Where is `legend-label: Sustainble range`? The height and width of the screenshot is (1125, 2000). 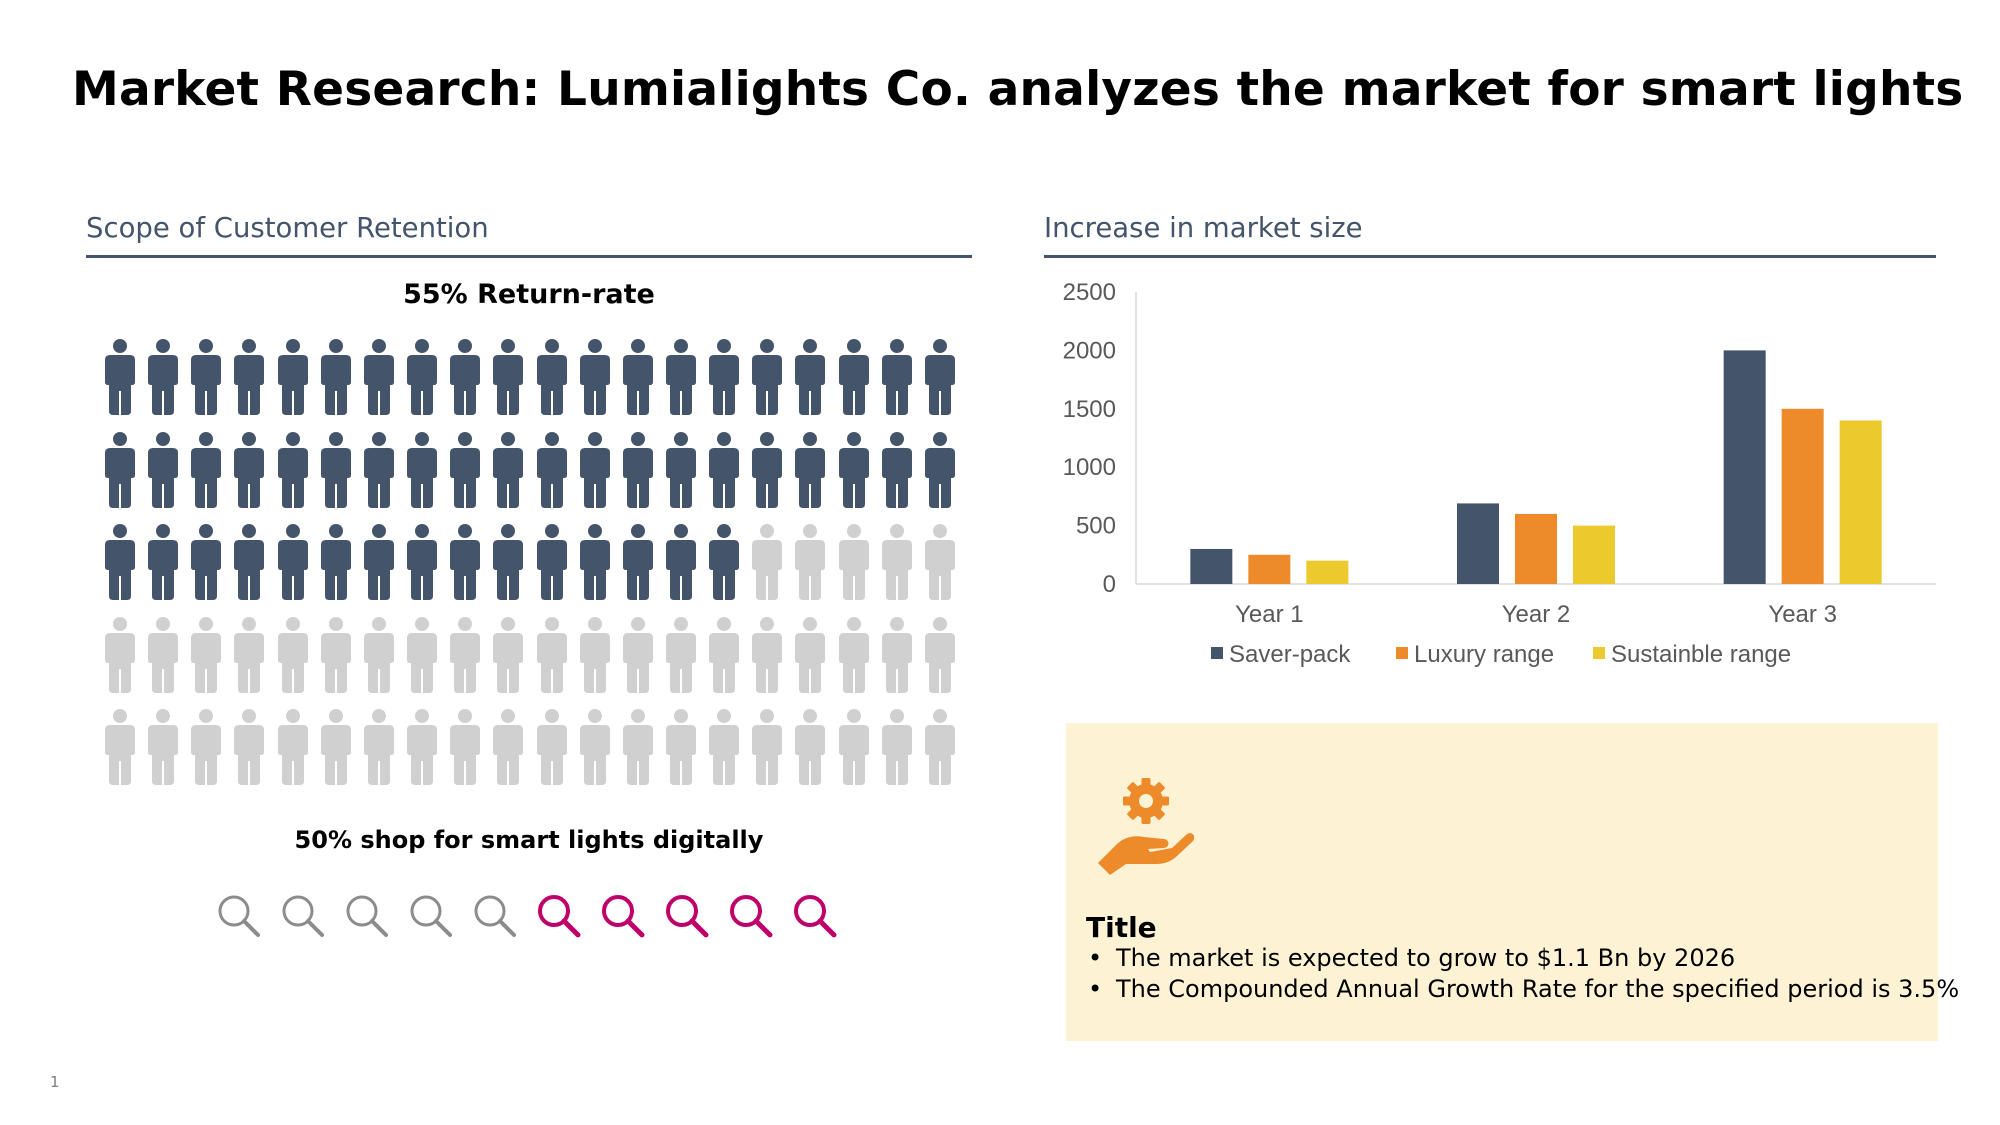
legend-label: Sustainble range is located at coordinates (1701, 654).